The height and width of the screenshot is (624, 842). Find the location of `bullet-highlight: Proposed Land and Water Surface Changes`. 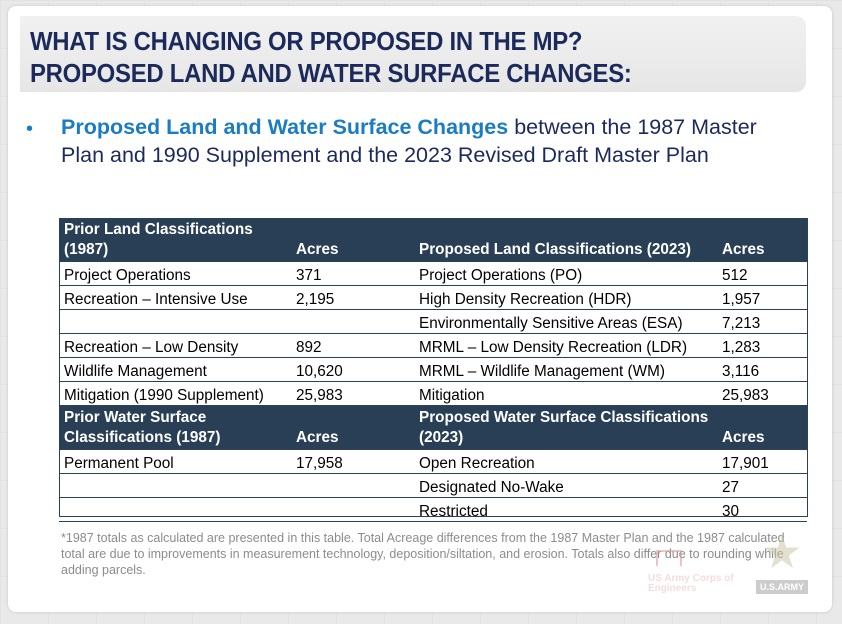

bullet-highlight: Proposed Land and Water Surface Changes is located at coordinates (285, 127).